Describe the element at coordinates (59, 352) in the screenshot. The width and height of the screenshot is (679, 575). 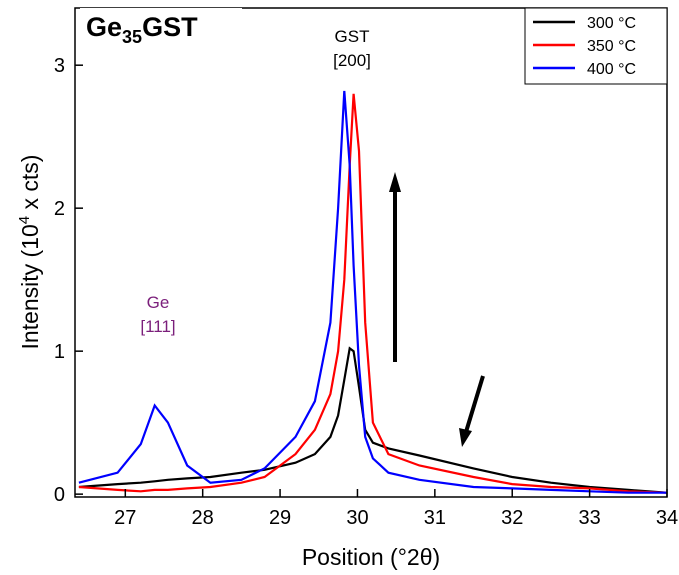
I see `y-tick-label: 1` at that location.